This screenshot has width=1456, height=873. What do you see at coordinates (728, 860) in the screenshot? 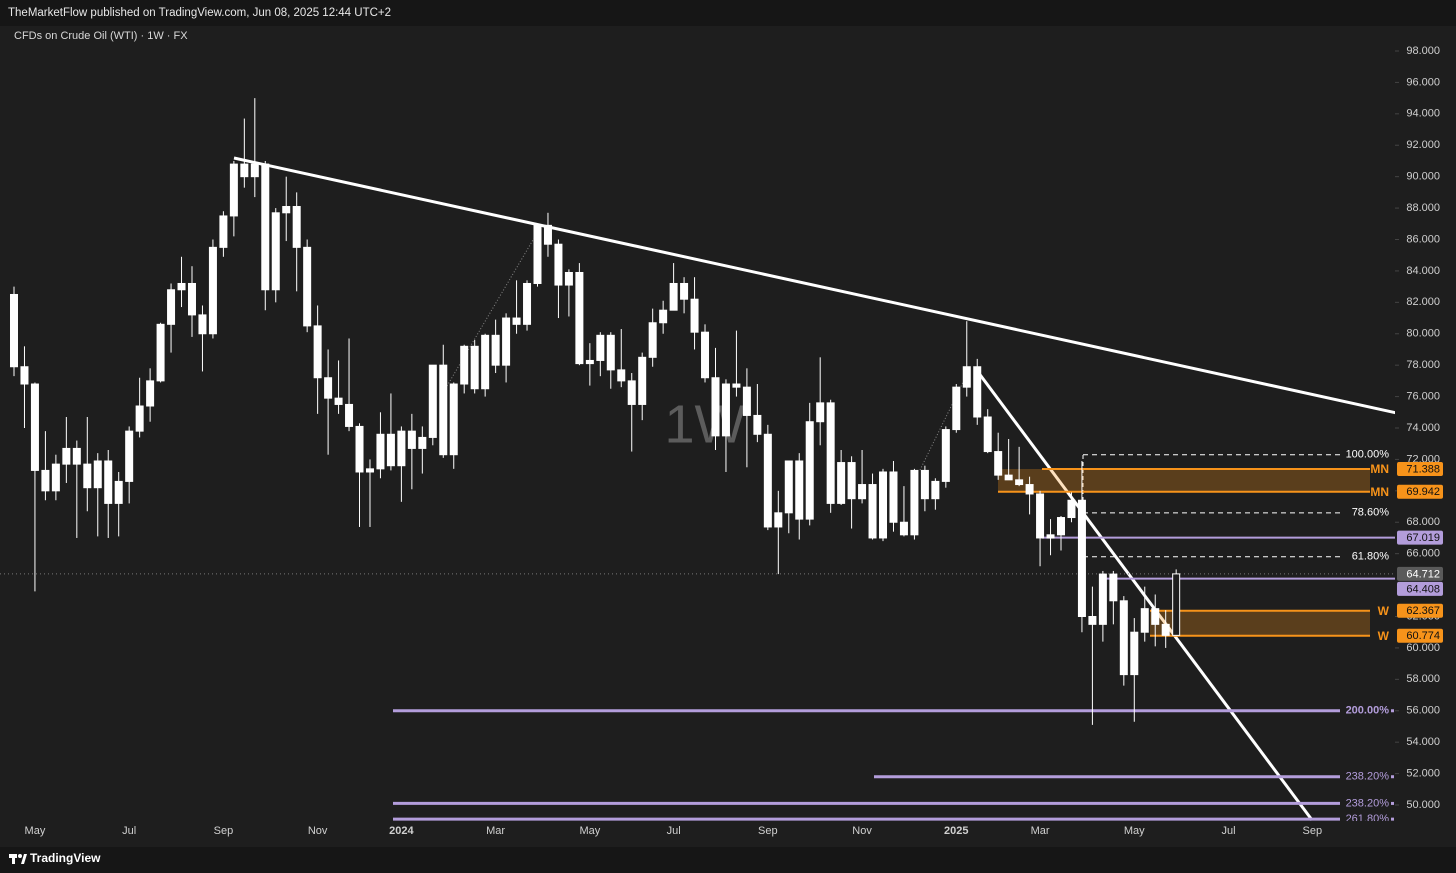
I see `footer-bar` at bounding box center [728, 860].